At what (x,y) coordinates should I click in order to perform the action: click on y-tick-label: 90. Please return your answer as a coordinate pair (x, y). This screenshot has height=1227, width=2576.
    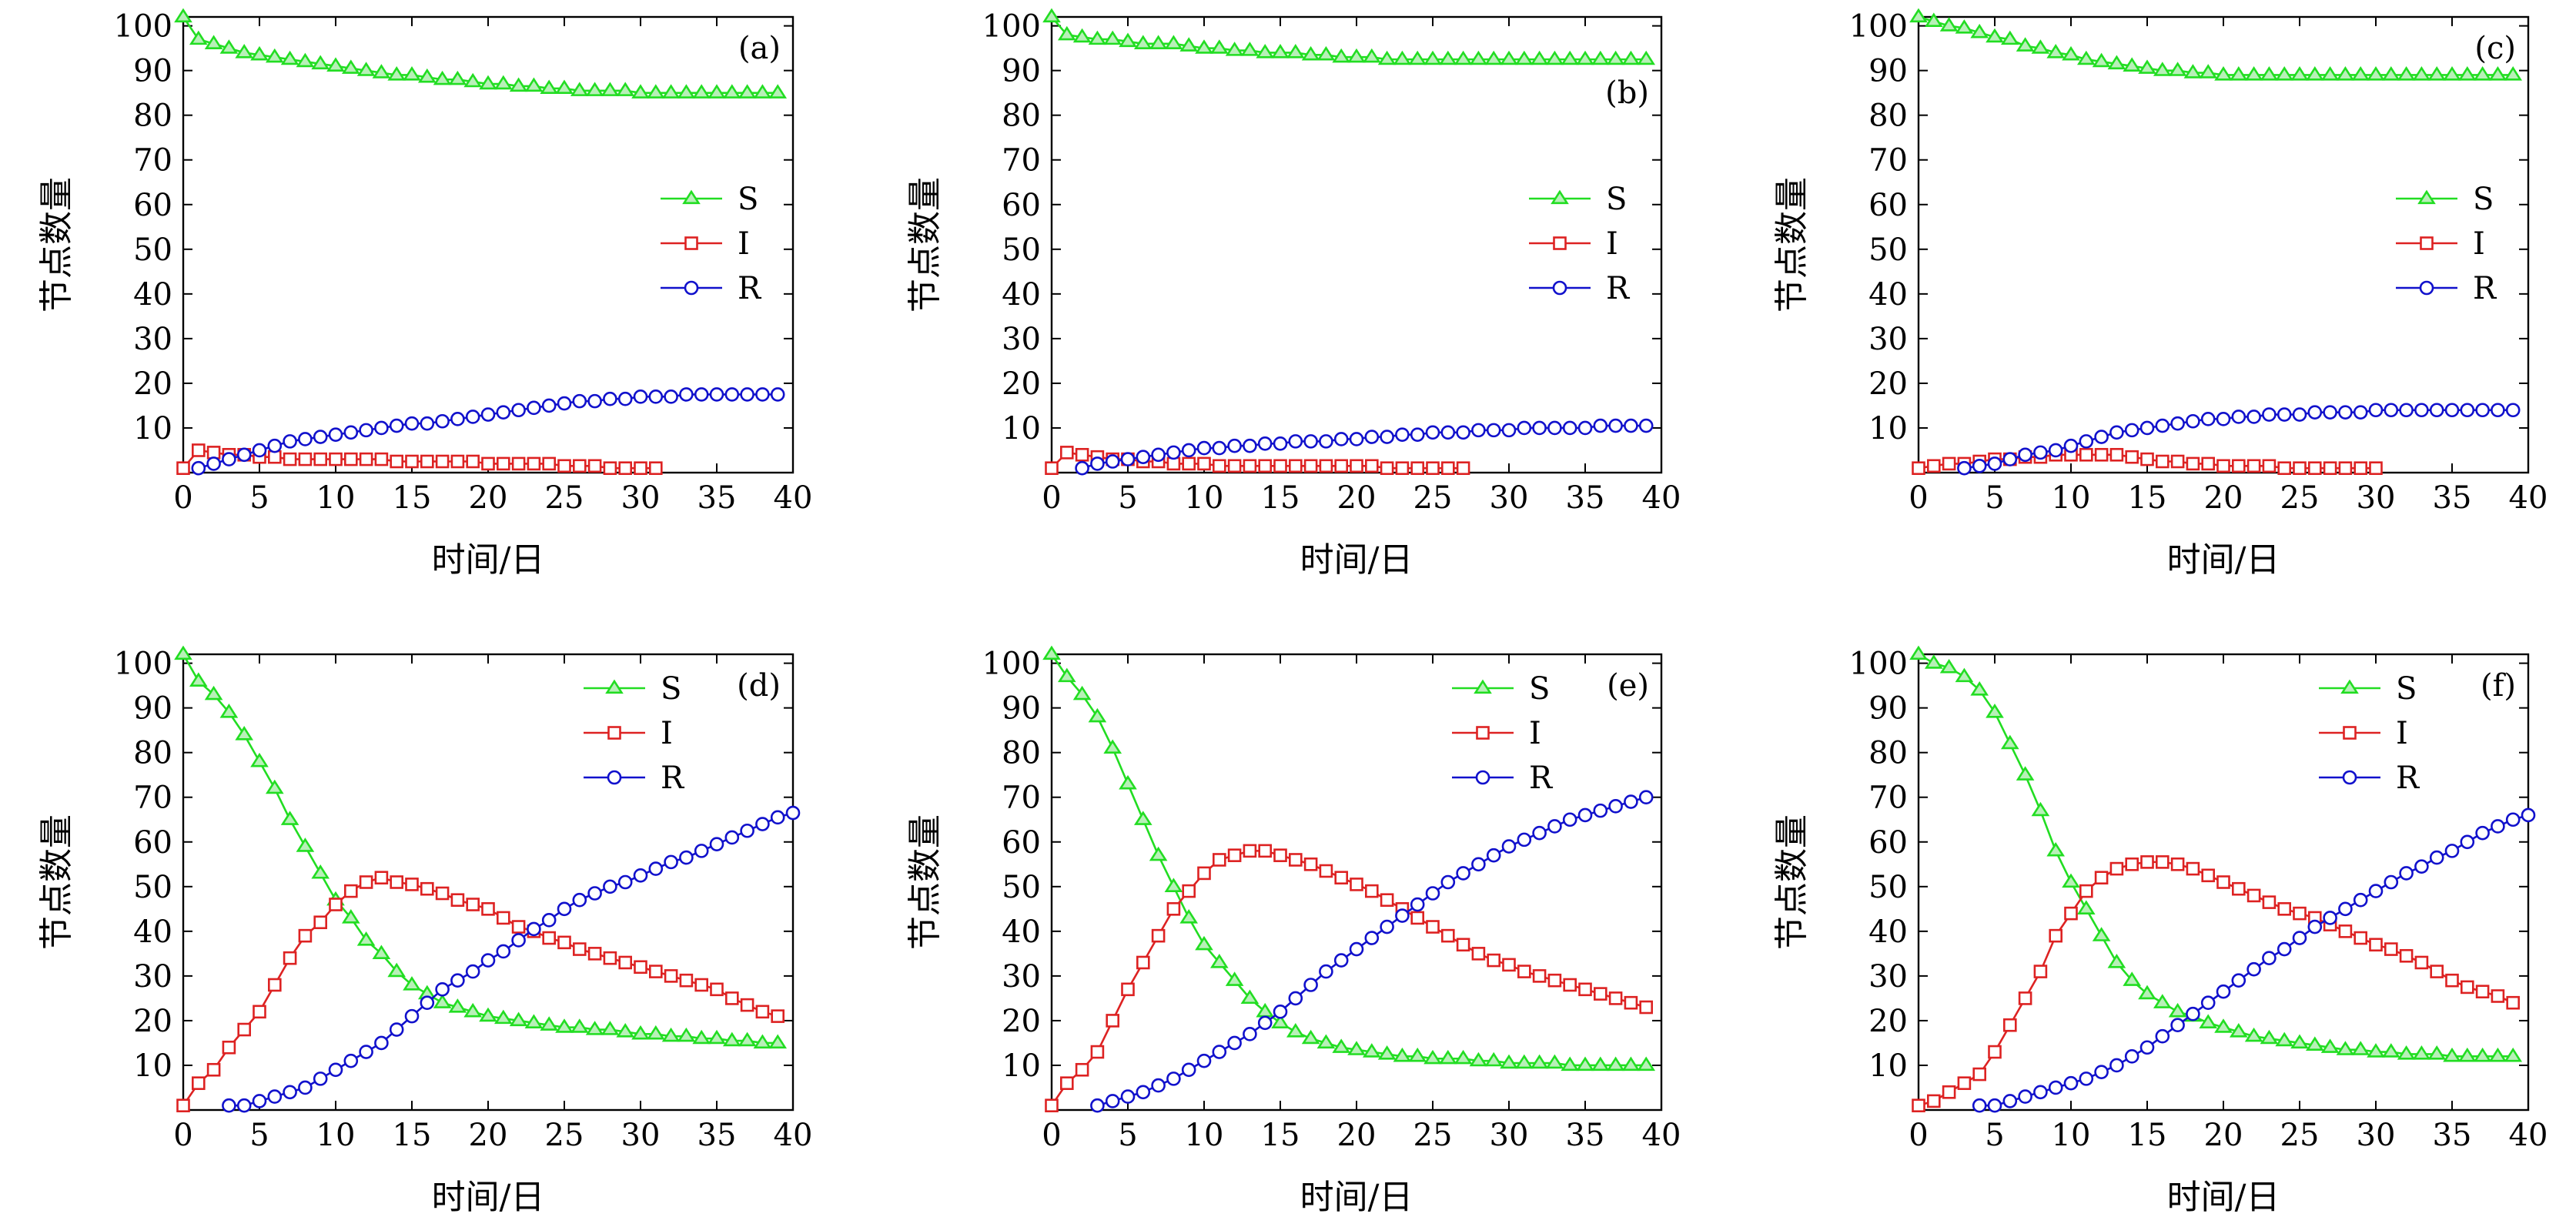
    Looking at the image, I should click on (1021, 72).